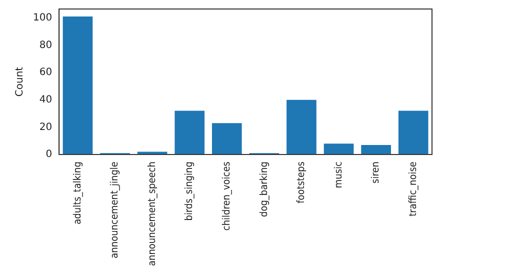 This screenshot has height=269, width=528. Describe the element at coordinates (264, 190) in the screenshot. I see `x-tick-label: dog_barking` at that location.